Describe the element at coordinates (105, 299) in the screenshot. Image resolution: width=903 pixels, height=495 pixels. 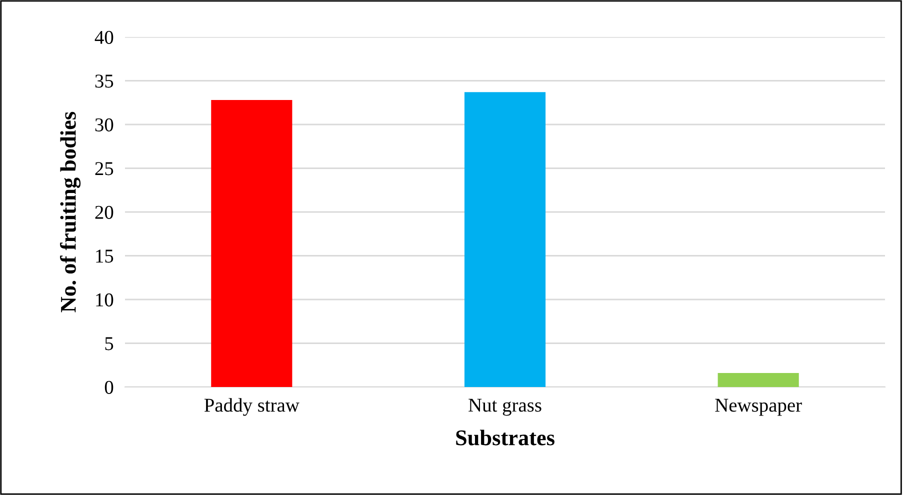
I see `y-tick-label: 10` at that location.